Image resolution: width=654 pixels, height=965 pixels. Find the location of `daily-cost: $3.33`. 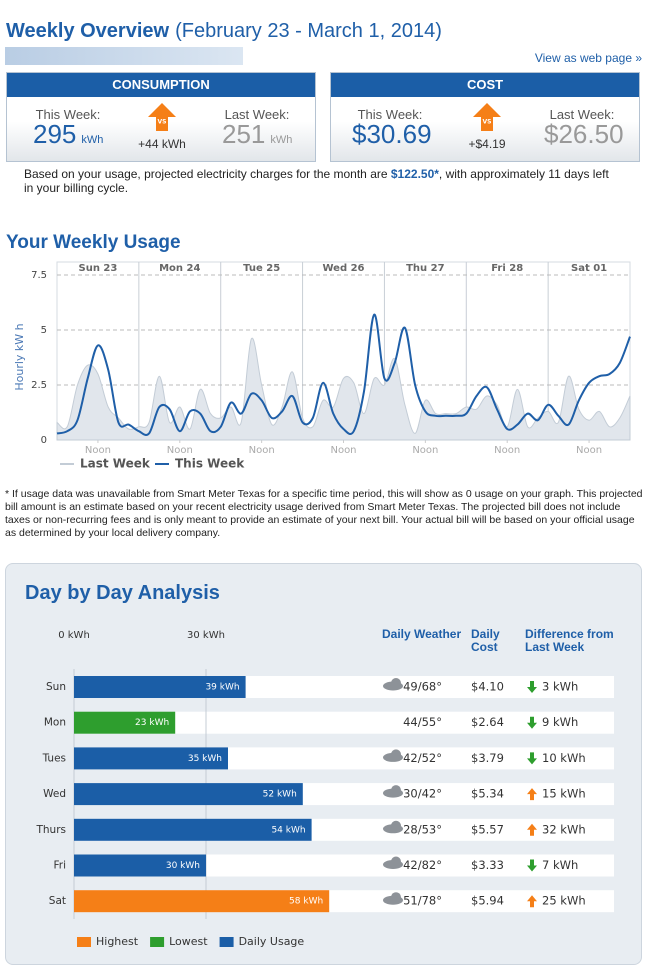

daily-cost: $3.33 is located at coordinates (487, 865).